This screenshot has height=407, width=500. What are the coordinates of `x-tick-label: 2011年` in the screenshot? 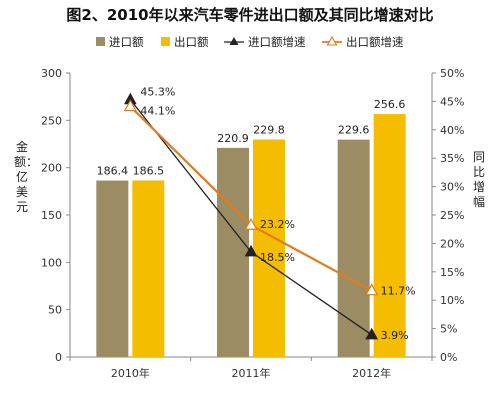 It's located at (251, 373).